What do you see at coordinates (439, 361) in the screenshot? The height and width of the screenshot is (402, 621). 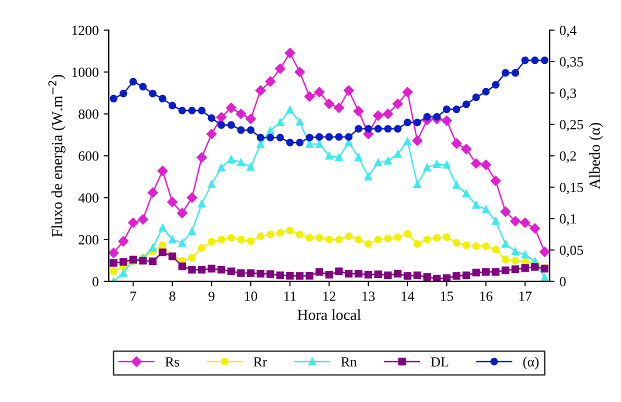 I see `legend-label: DL` at bounding box center [439, 361].